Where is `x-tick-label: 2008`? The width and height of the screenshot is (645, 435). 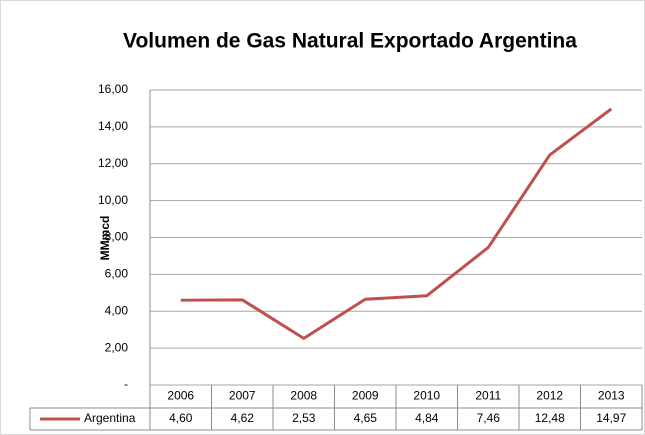
x-tick-label: 2008 is located at coordinates (303, 396).